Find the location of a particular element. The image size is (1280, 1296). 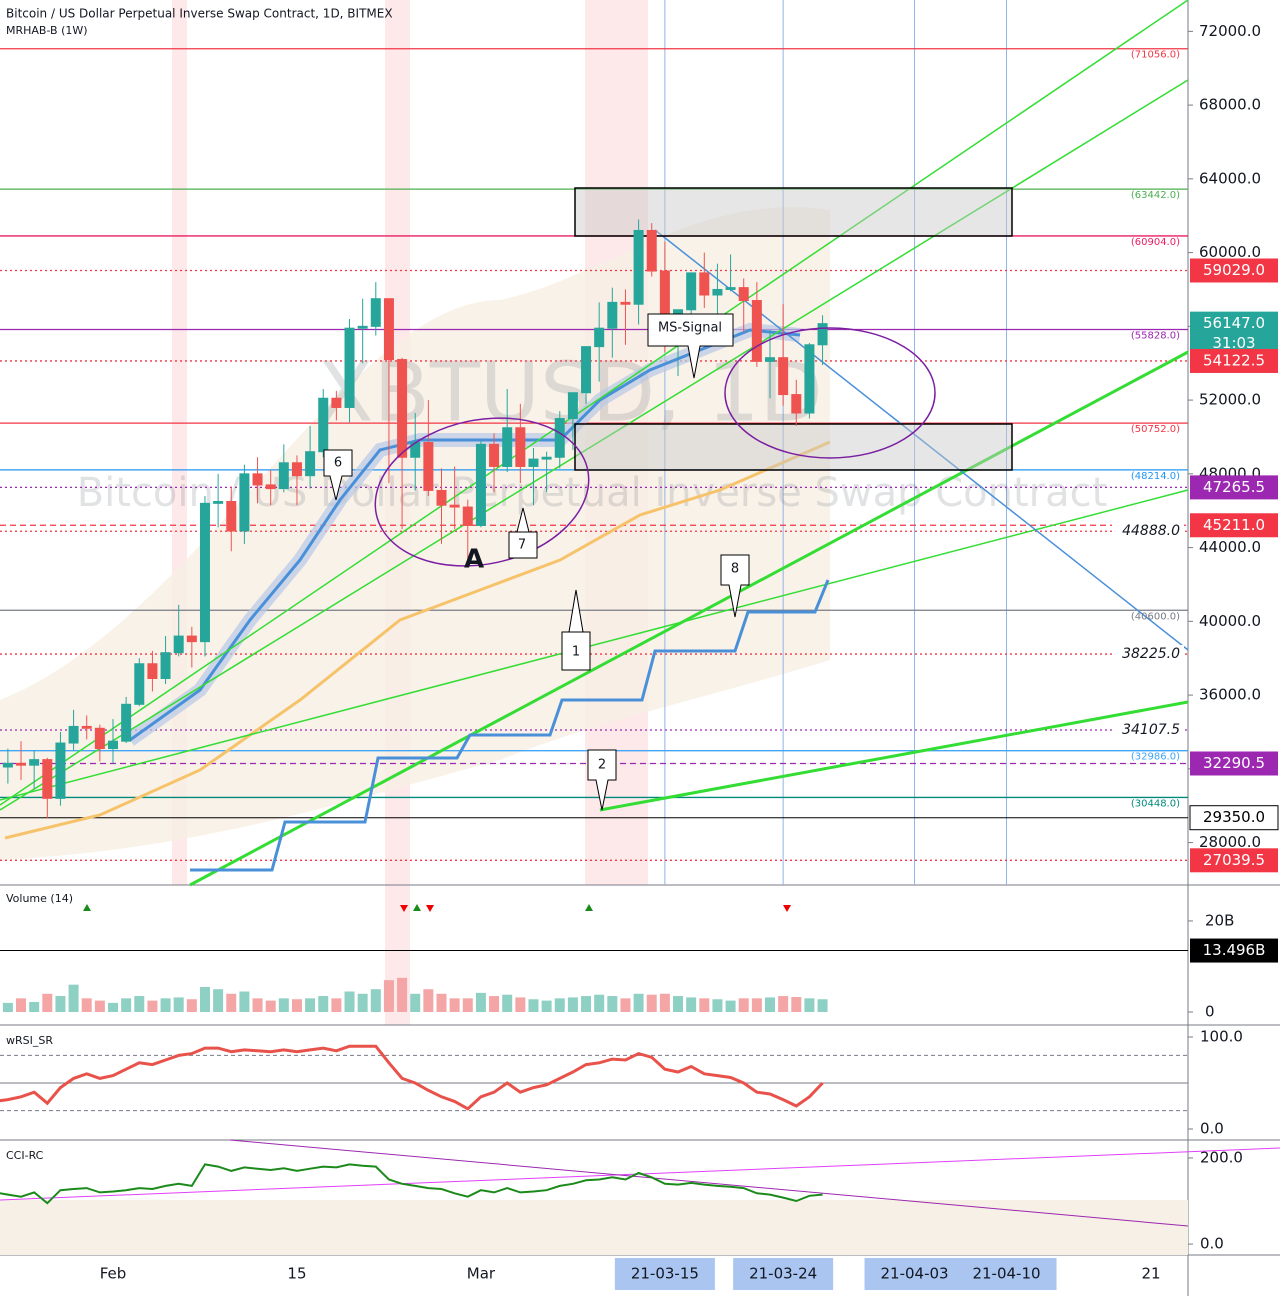

y-tick-label: 20B is located at coordinates (1219, 920).